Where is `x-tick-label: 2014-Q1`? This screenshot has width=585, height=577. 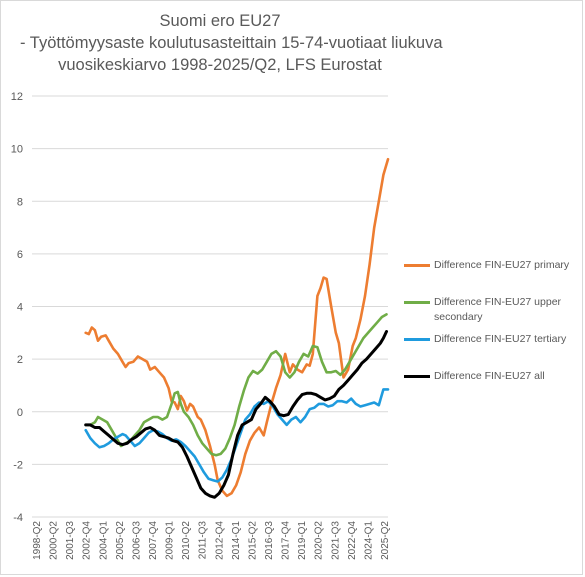 x-tick-label: 2014-Q1 is located at coordinates (236, 540).